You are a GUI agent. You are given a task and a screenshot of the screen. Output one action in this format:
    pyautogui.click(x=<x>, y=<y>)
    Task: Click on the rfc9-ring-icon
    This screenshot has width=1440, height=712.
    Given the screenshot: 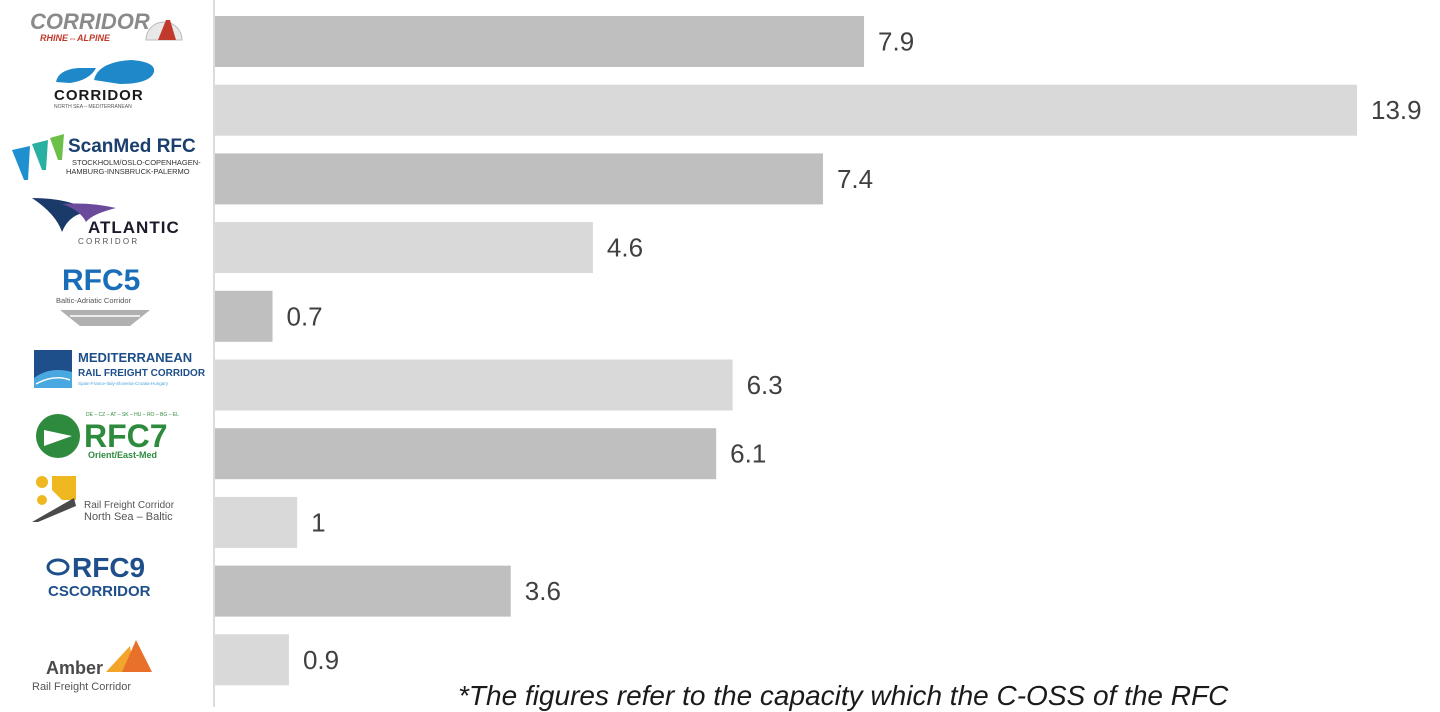 What is the action you would take?
    pyautogui.click(x=58, y=567)
    